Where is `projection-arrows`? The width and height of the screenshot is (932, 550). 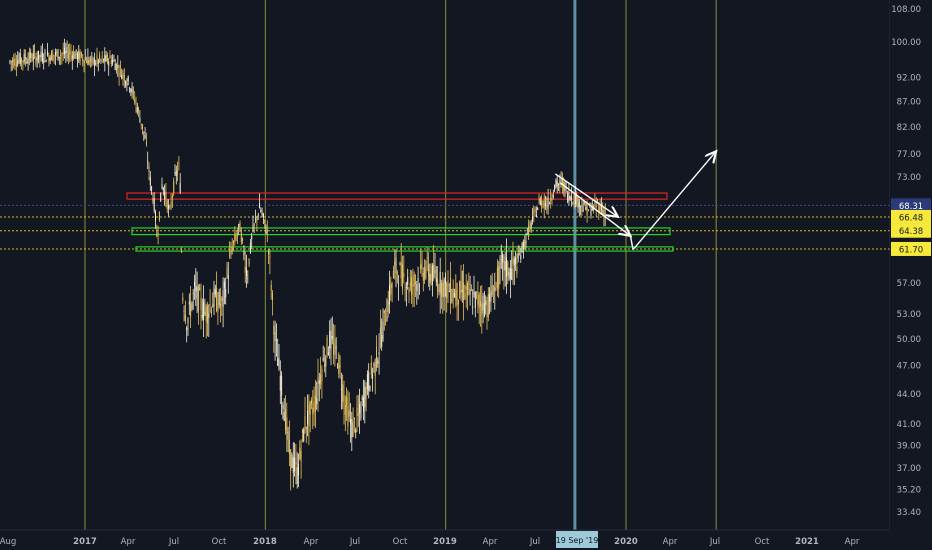
projection-arrows is located at coordinates (635, 201).